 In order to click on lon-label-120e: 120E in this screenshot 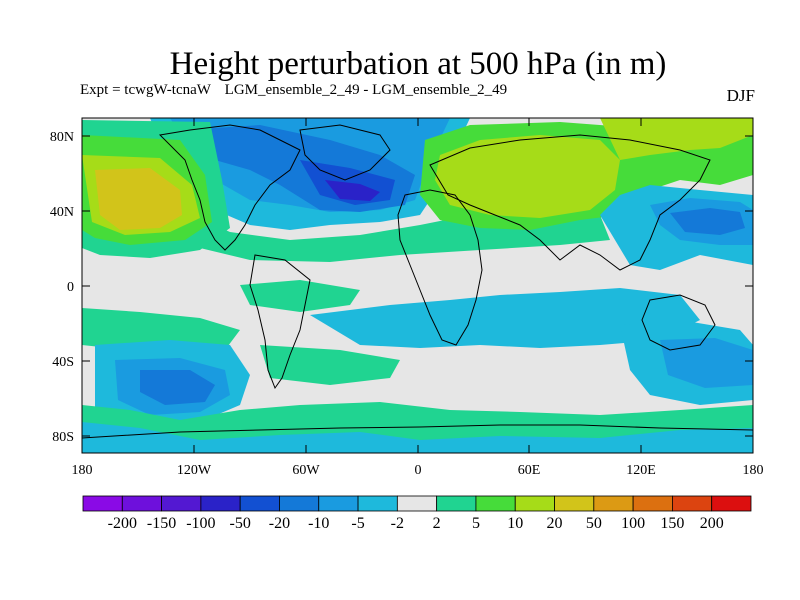, I will do `click(641, 470)`.